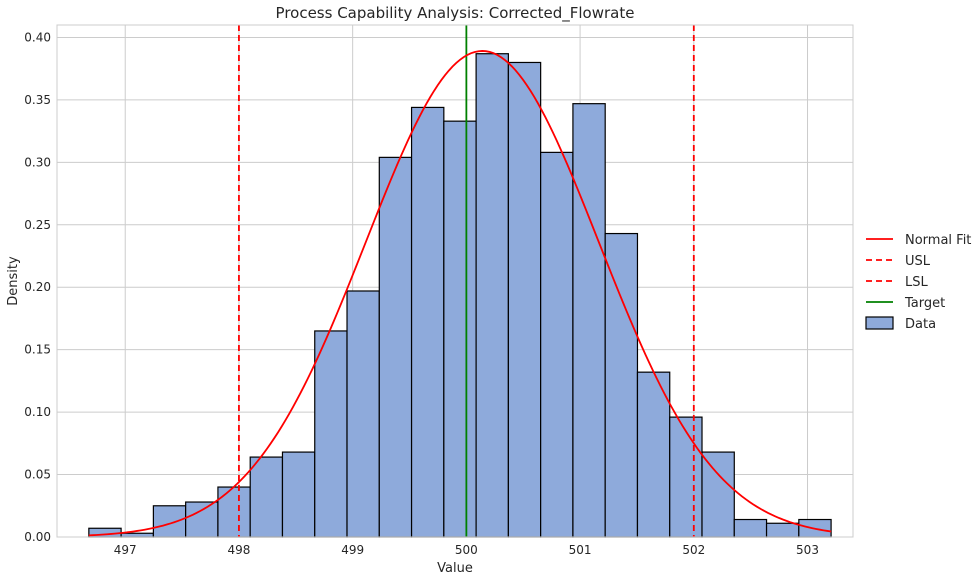  Describe the element at coordinates (37, 475) in the screenshot. I see `y-tick-label: 0.05` at that location.